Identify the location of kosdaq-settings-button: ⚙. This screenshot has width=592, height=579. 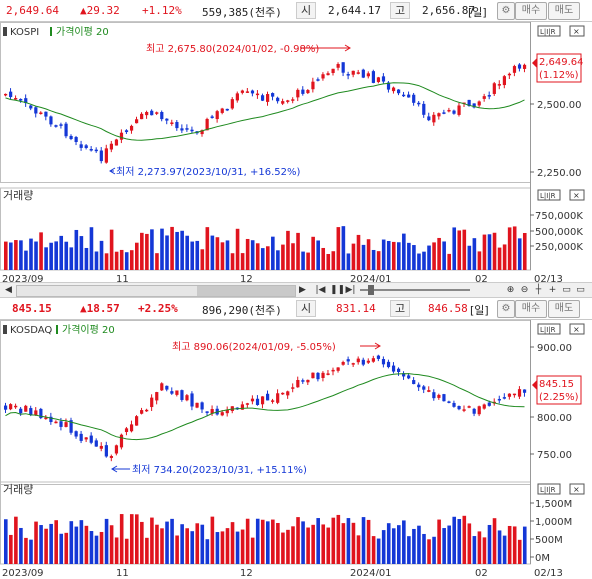
(506, 309).